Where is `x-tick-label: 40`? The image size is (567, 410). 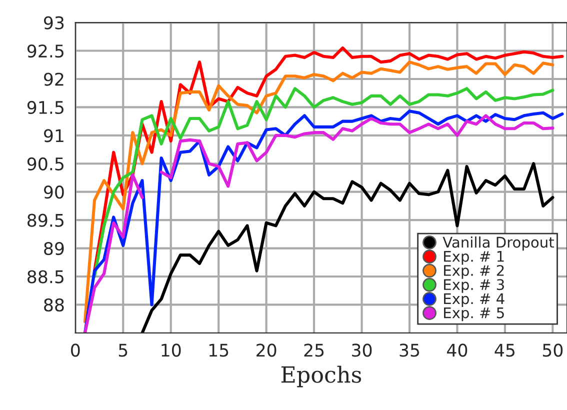
x-tick-label: 40 is located at coordinates (457, 350).